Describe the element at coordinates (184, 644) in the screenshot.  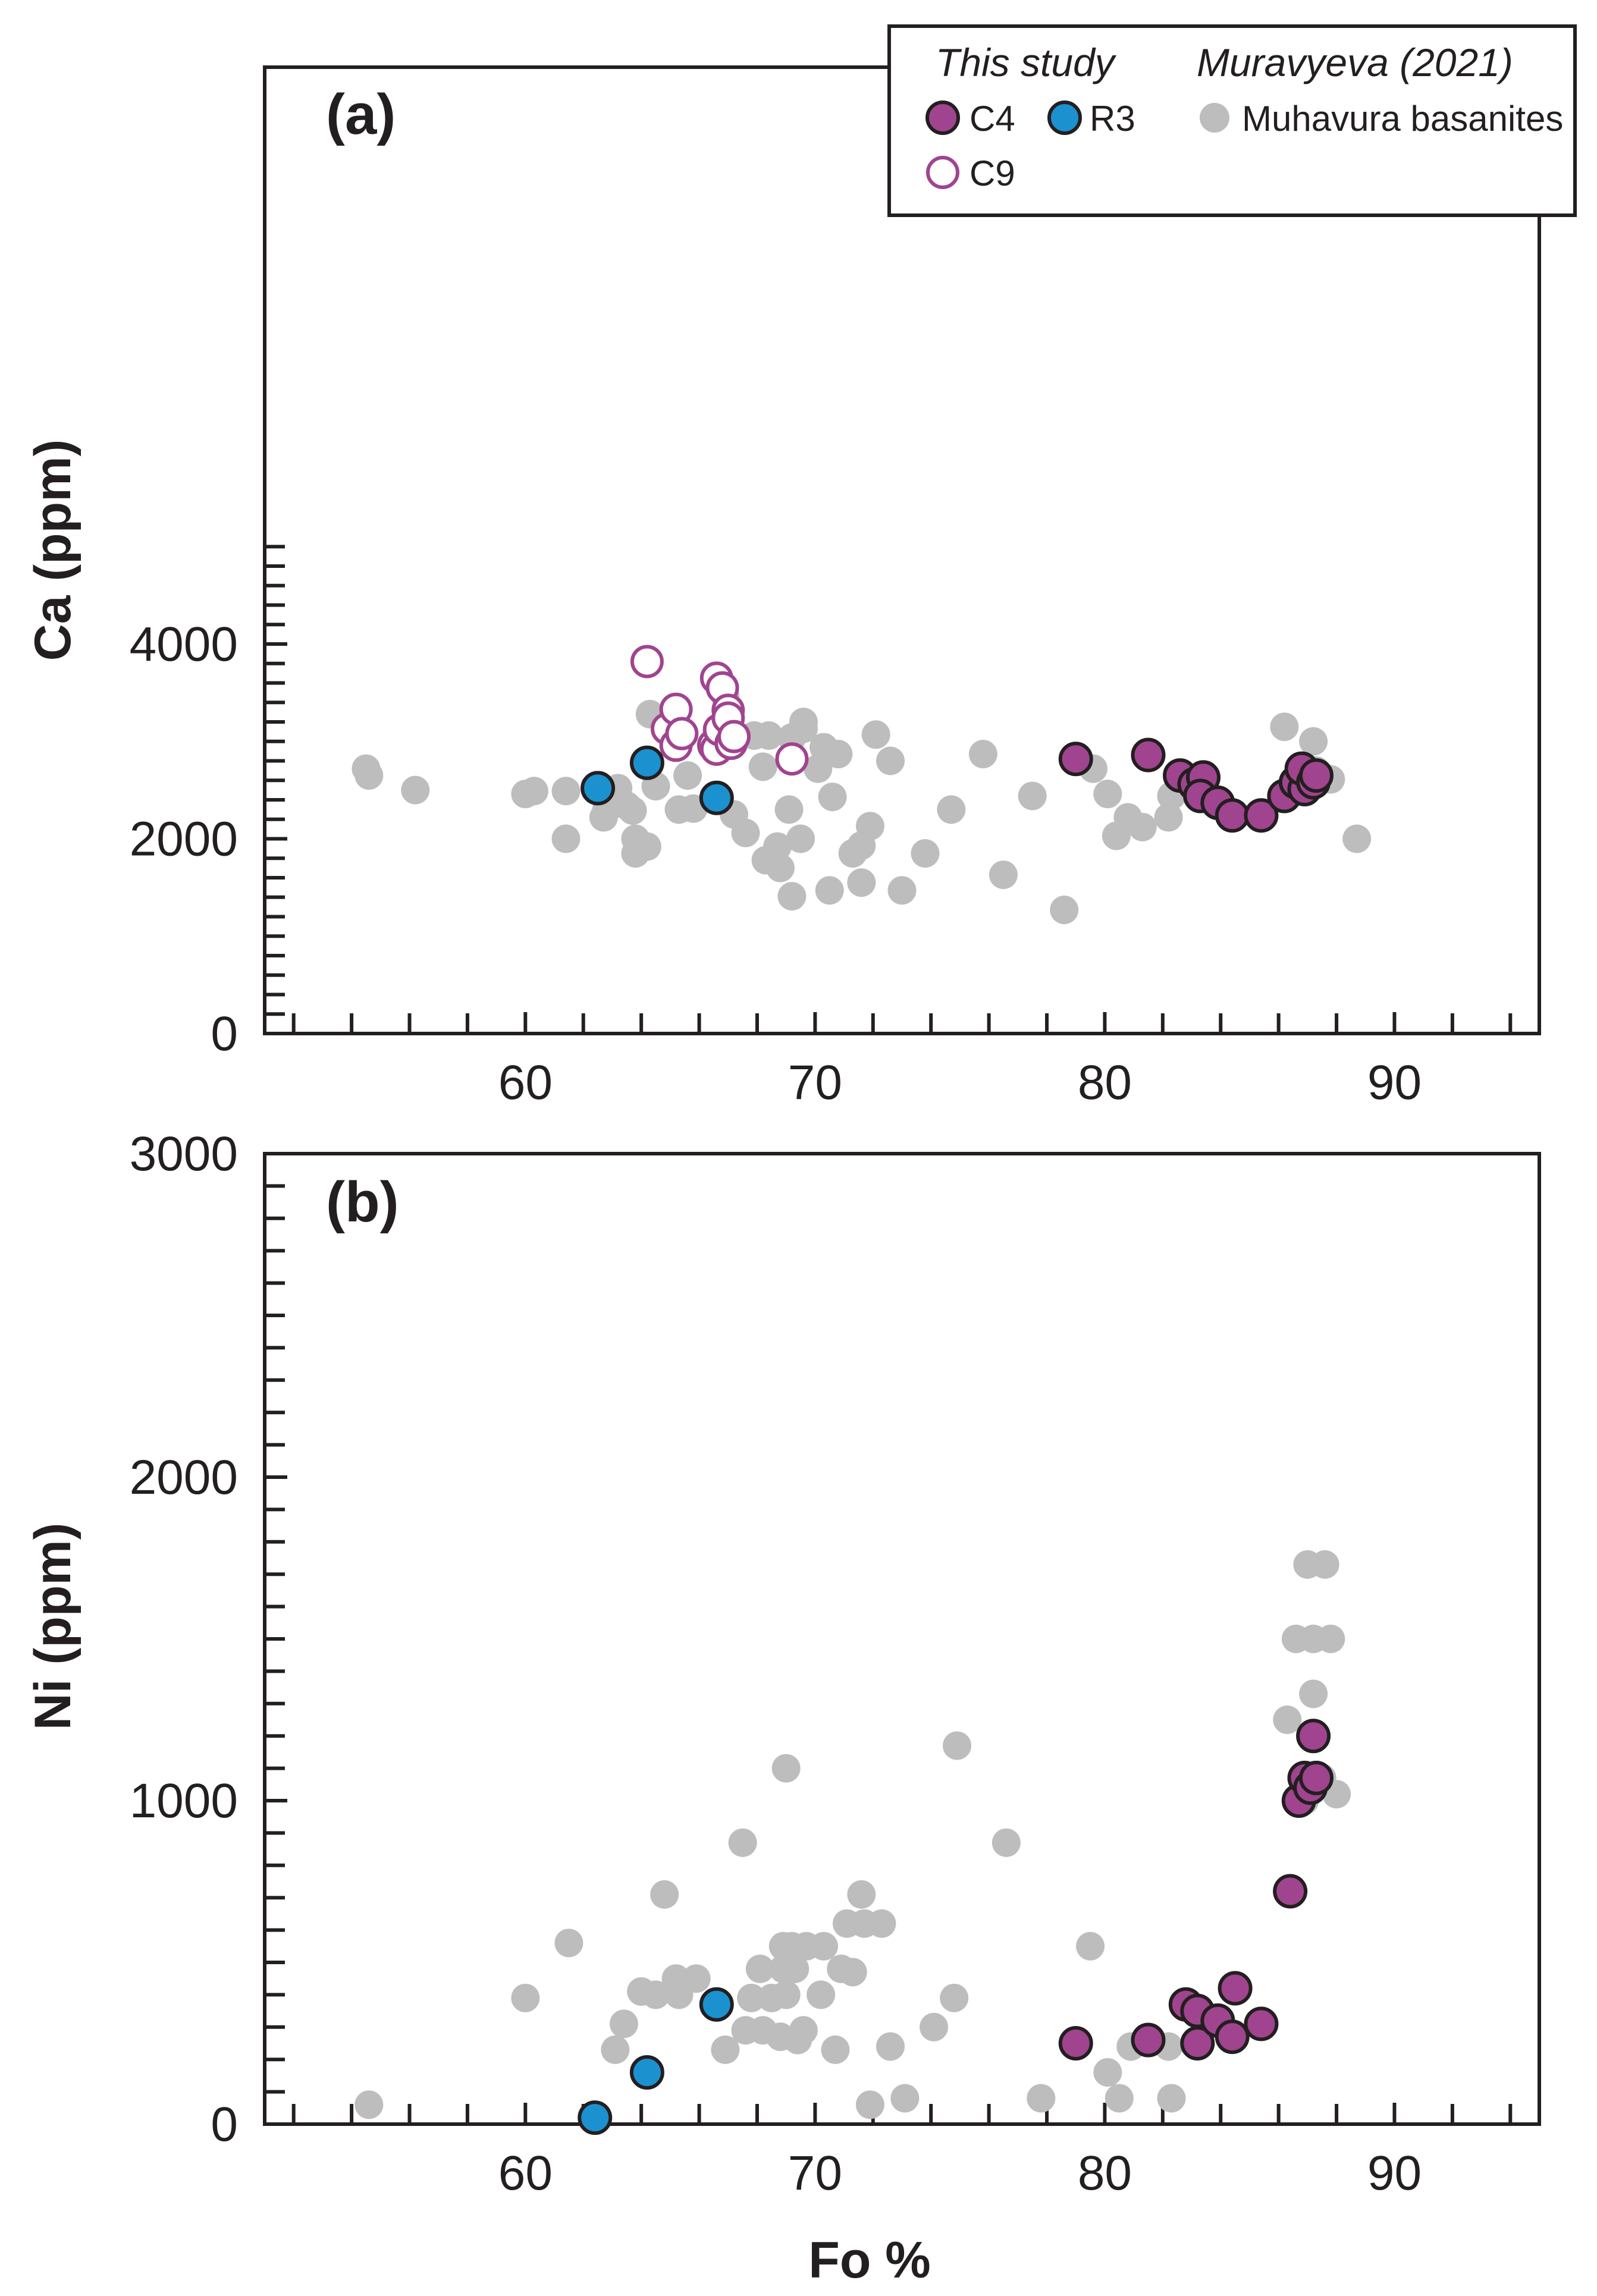
I see `y-tick-label: 4000` at that location.